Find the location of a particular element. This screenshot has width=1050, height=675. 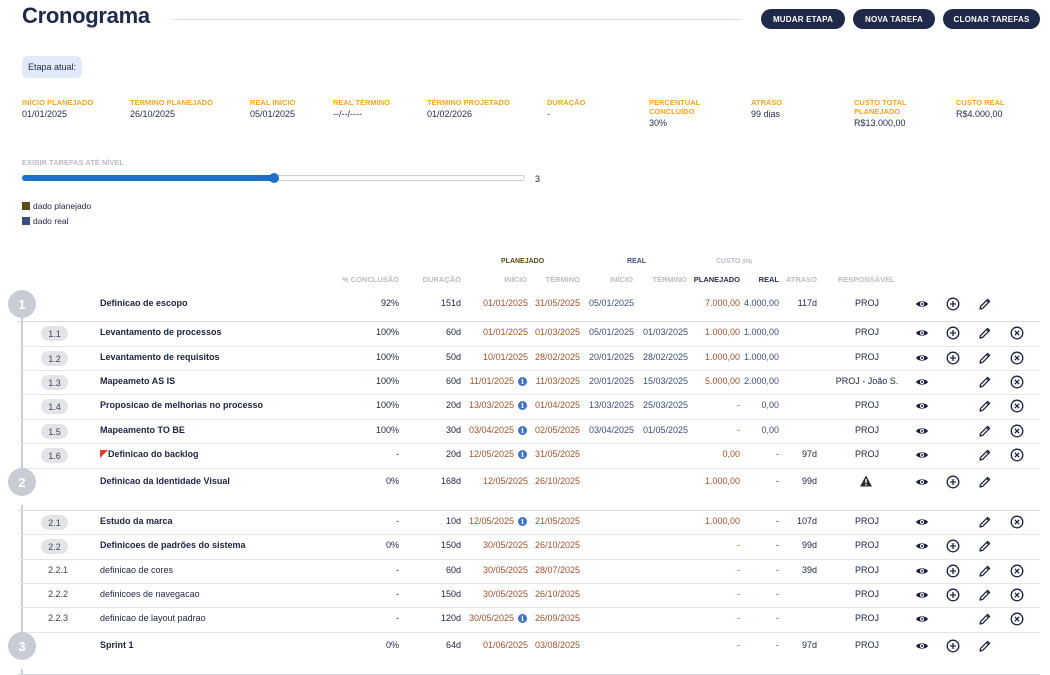

col-header-duracao: DURAÇÃO is located at coordinates (441, 279).